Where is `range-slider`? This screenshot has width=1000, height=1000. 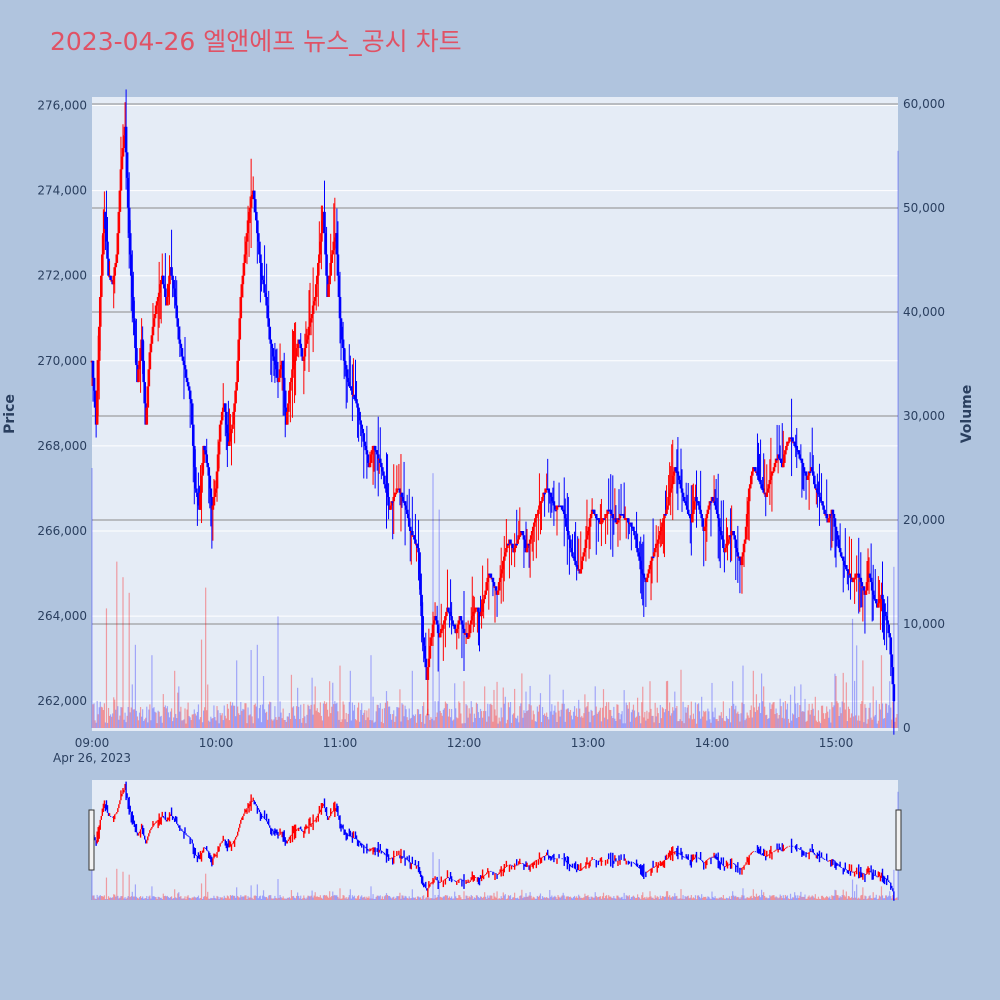 range-slider is located at coordinates (495, 840).